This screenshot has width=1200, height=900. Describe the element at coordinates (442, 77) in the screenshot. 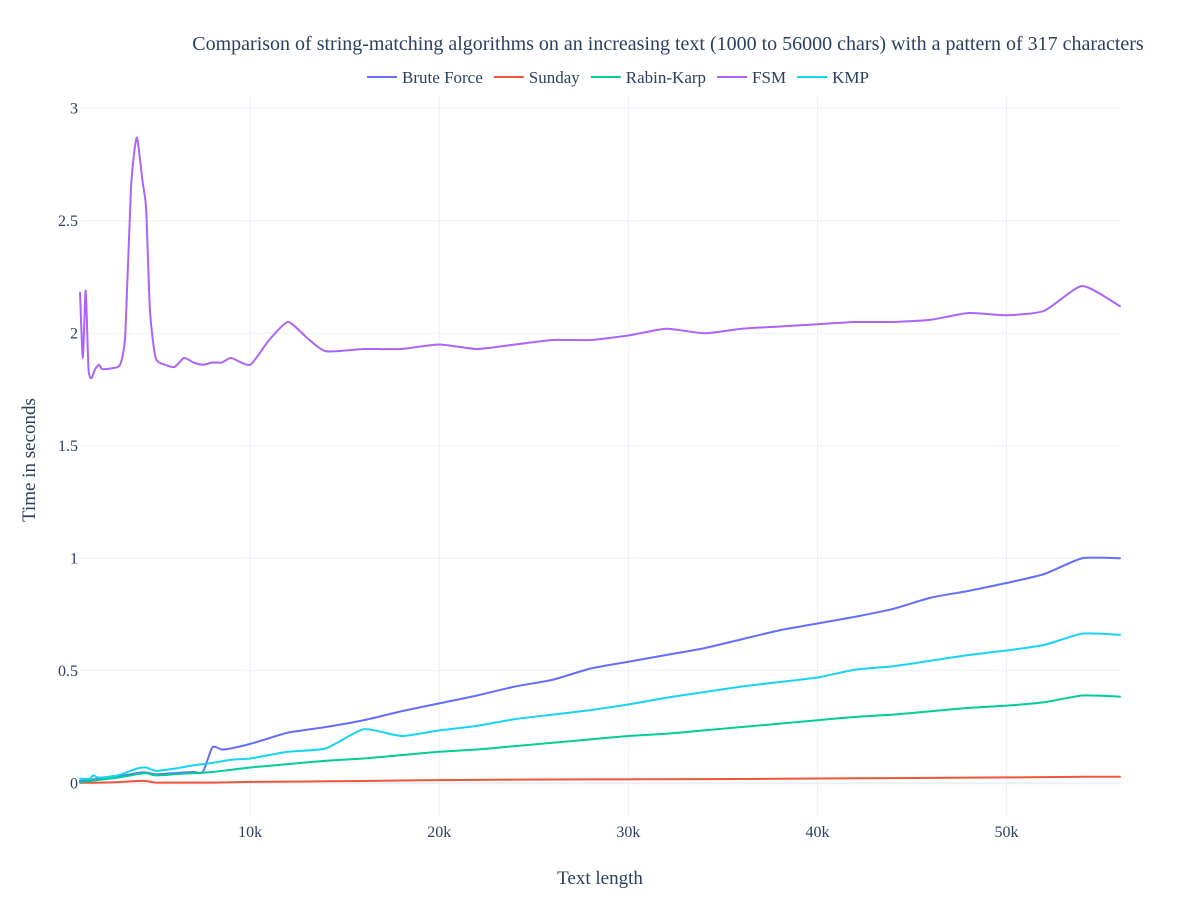

I see `legend-label: Brute Force` at that location.